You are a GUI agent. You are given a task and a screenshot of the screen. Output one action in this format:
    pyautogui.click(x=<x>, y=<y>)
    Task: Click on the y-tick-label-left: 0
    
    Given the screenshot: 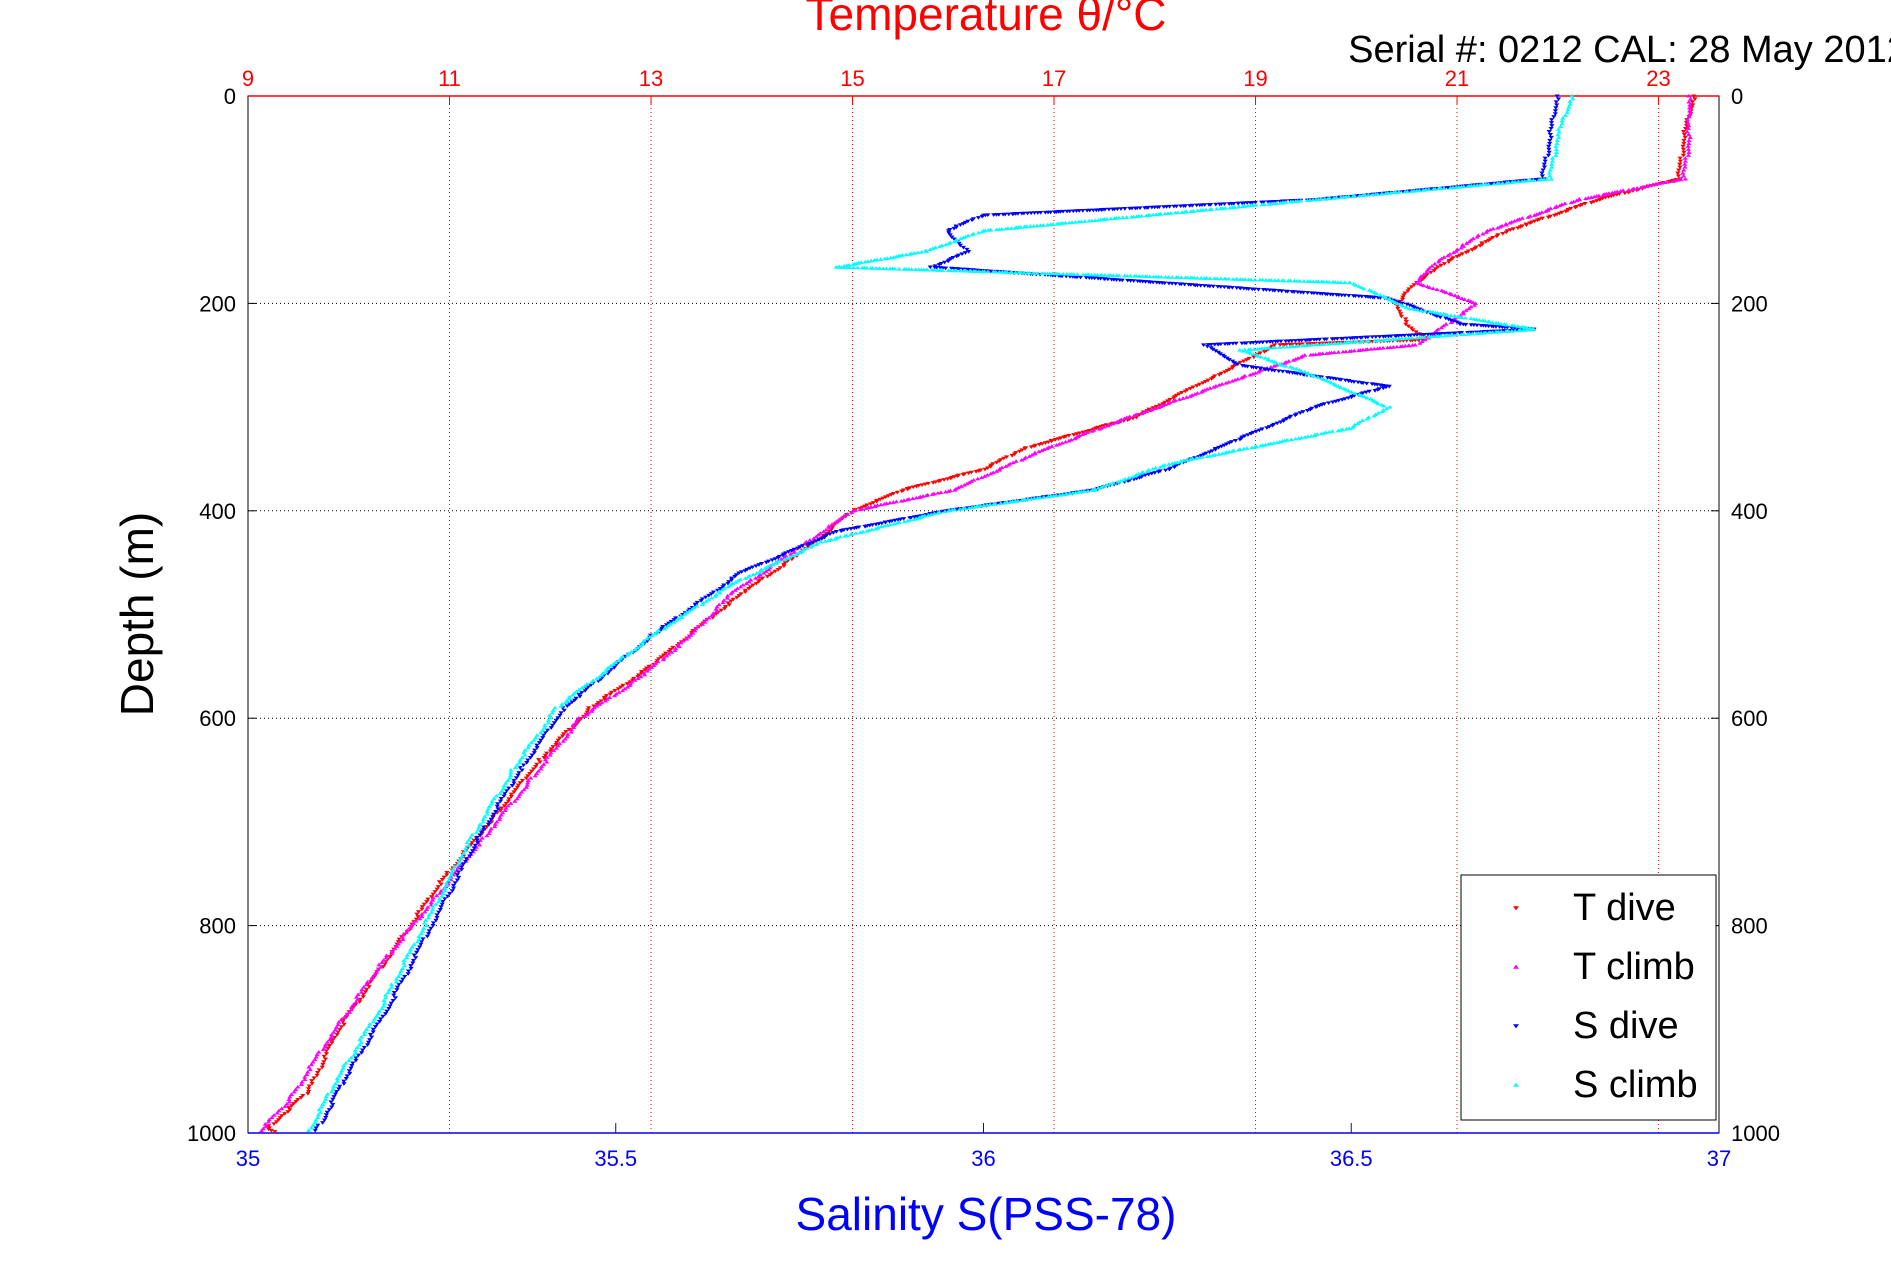 What is the action you would take?
    pyautogui.click(x=230, y=96)
    